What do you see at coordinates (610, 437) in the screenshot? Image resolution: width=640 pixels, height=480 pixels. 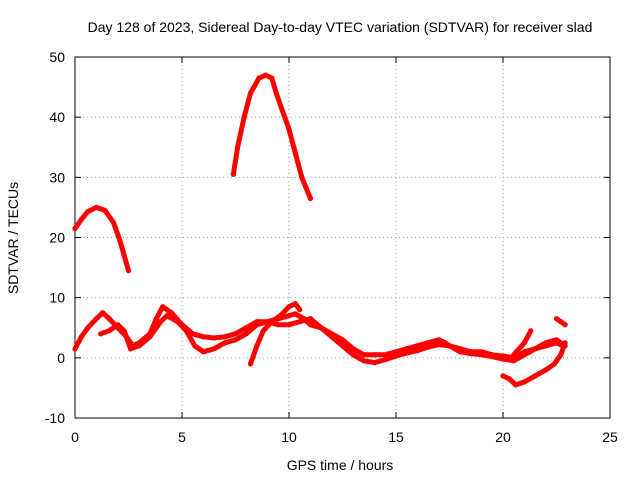 I see `x-tick-label: 25` at bounding box center [610, 437].